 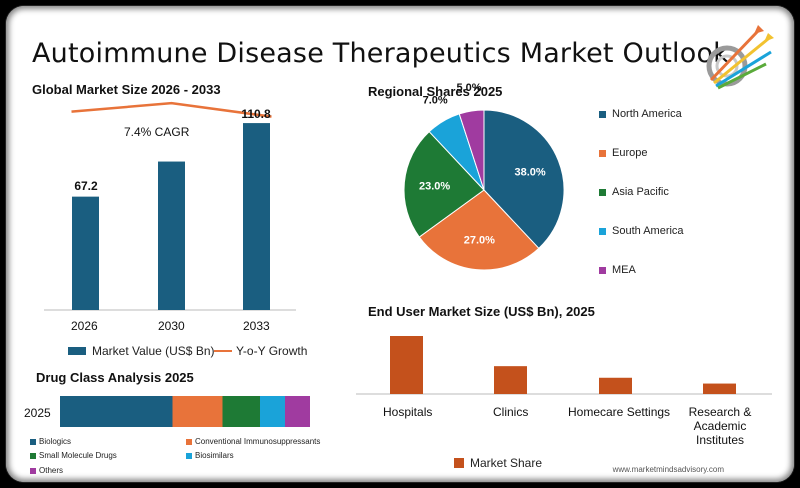 I want to click on segment-biologics, so click(x=116, y=411).